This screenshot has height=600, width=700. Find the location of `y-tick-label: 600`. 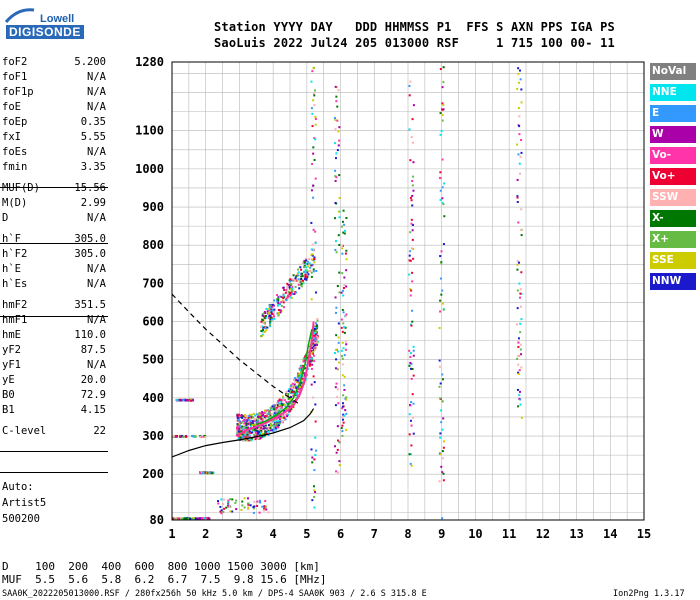

y-tick-label: 600 is located at coordinates (153, 322).